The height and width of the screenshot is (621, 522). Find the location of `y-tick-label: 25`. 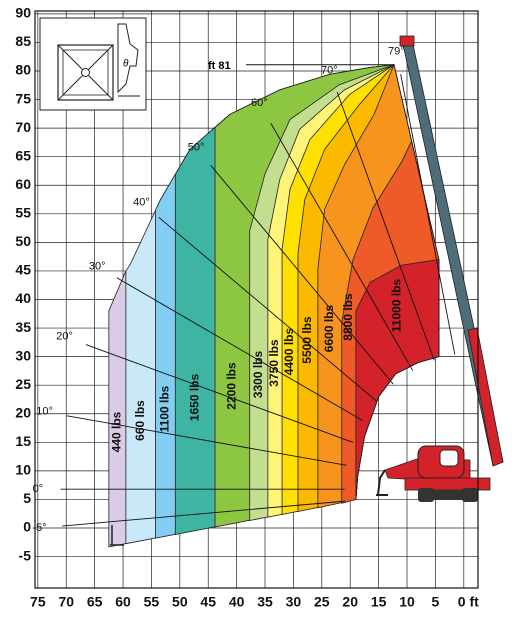

y-tick-label: 25 is located at coordinates (23, 384).